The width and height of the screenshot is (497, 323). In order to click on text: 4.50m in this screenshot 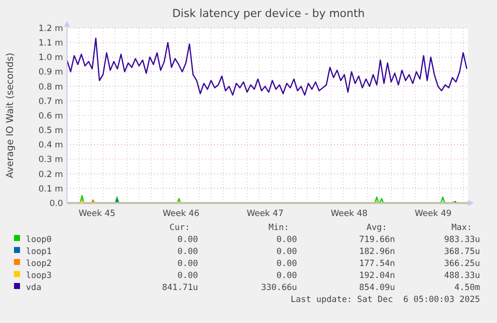, I will do `click(467, 288)`.